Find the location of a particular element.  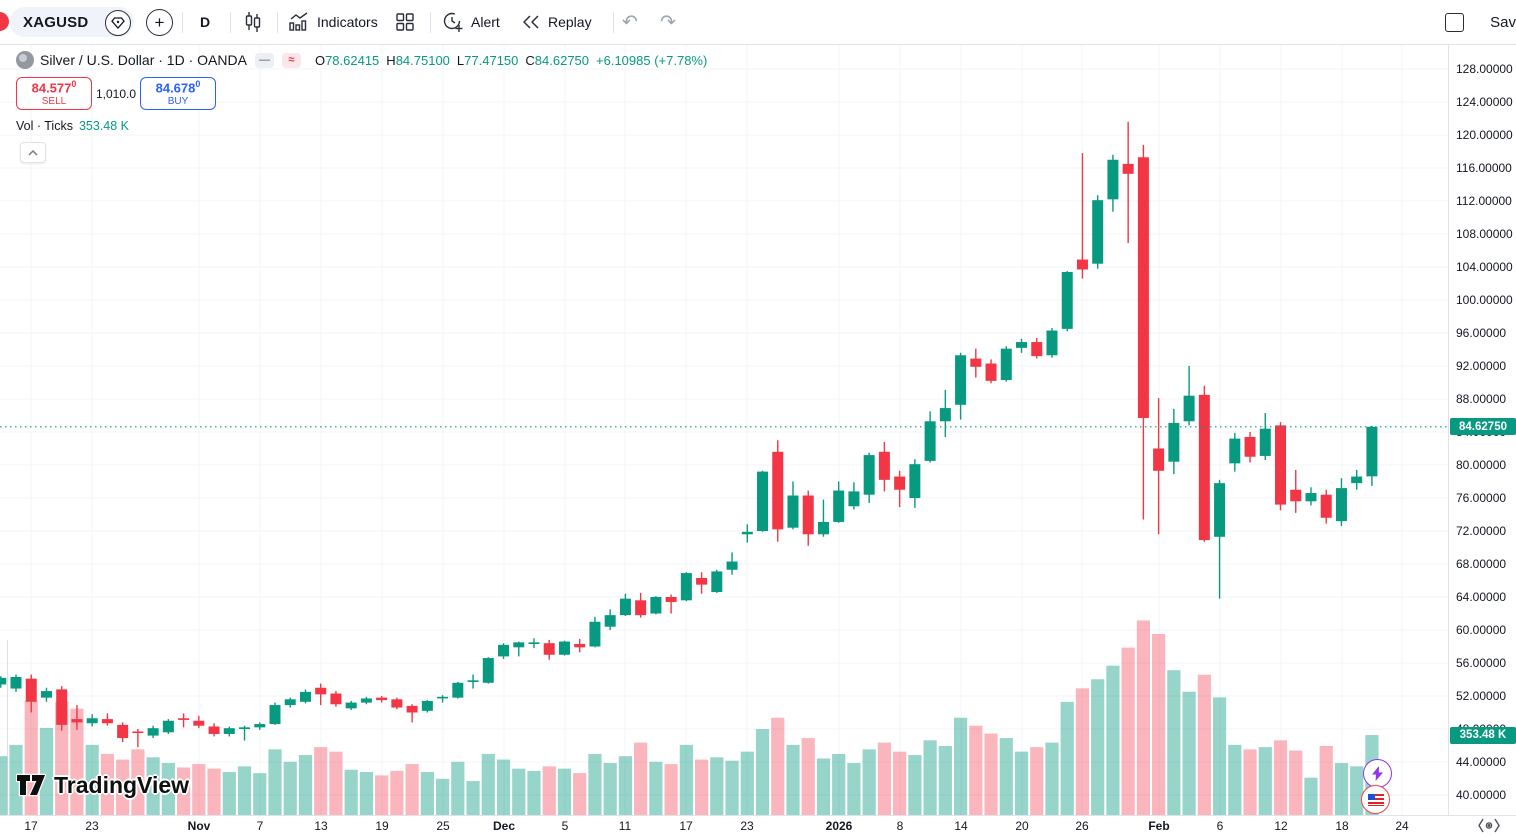

chart-style-button is located at coordinates (253, 22).